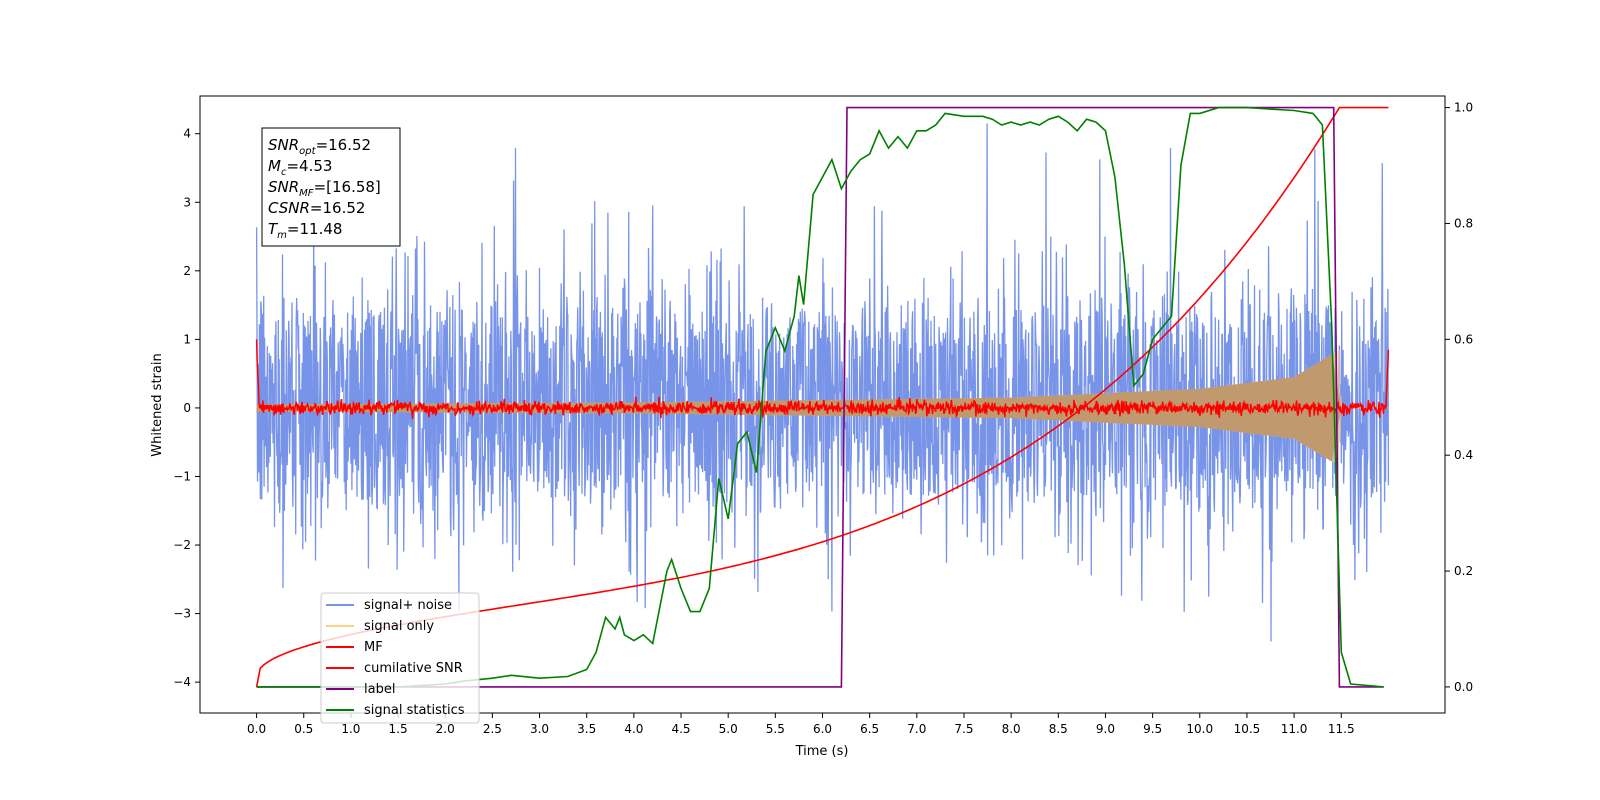 This screenshot has width=1600, height=800. What do you see at coordinates (182, 476) in the screenshot?
I see `y-tick-label: −1` at bounding box center [182, 476].